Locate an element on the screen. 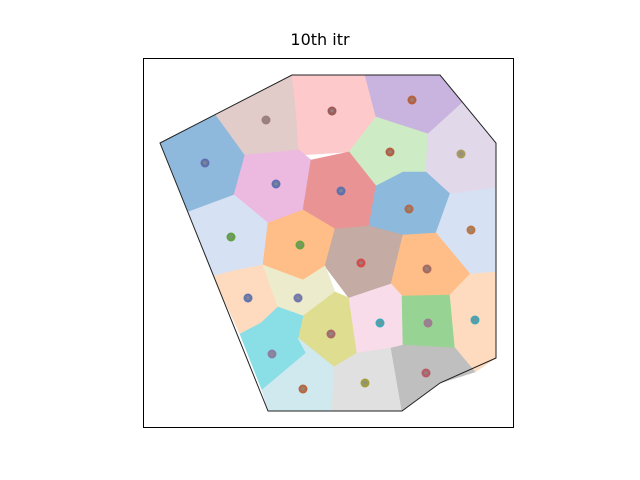 The width and height of the screenshot is (640, 480). centroid-marker-15: ✶ is located at coordinates (248, 299).